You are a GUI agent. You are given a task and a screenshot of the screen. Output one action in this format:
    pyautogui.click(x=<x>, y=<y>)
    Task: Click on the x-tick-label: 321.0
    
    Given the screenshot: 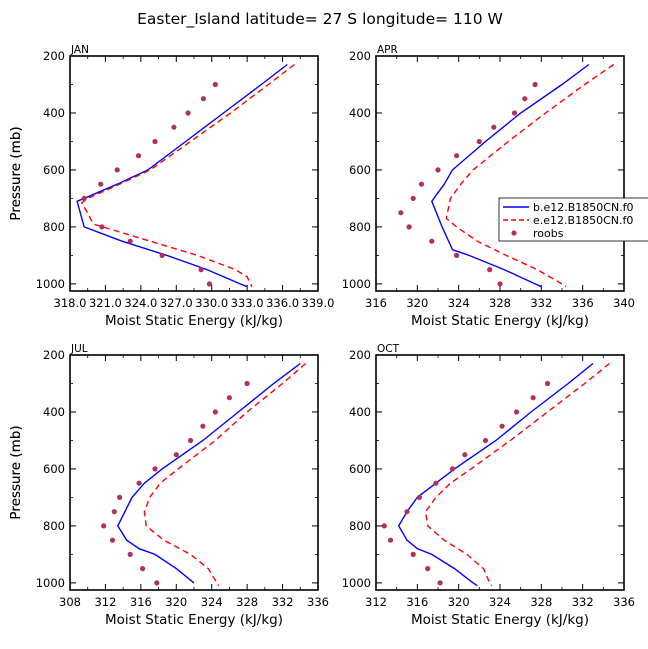 What is the action you would take?
    pyautogui.click(x=105, y=303)
    